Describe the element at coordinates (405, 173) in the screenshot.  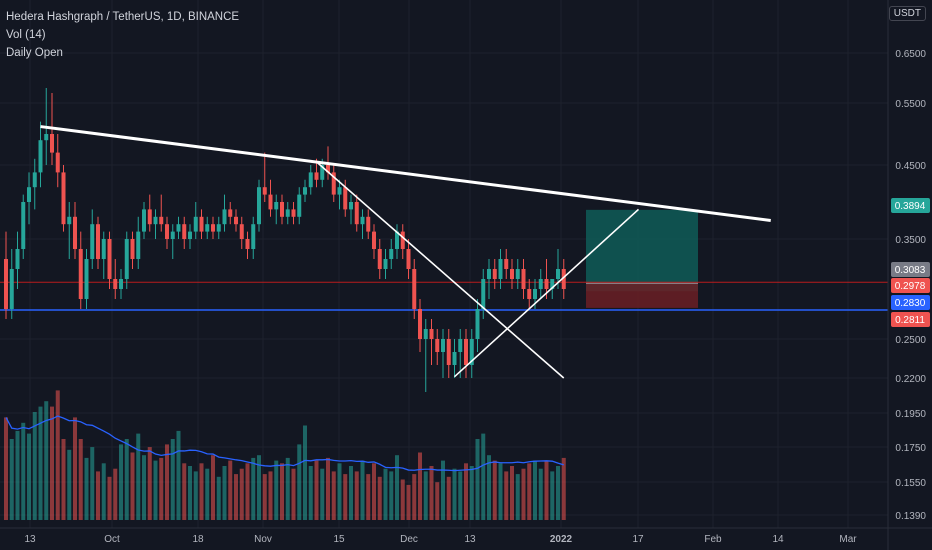
I see `trendline` at that location.